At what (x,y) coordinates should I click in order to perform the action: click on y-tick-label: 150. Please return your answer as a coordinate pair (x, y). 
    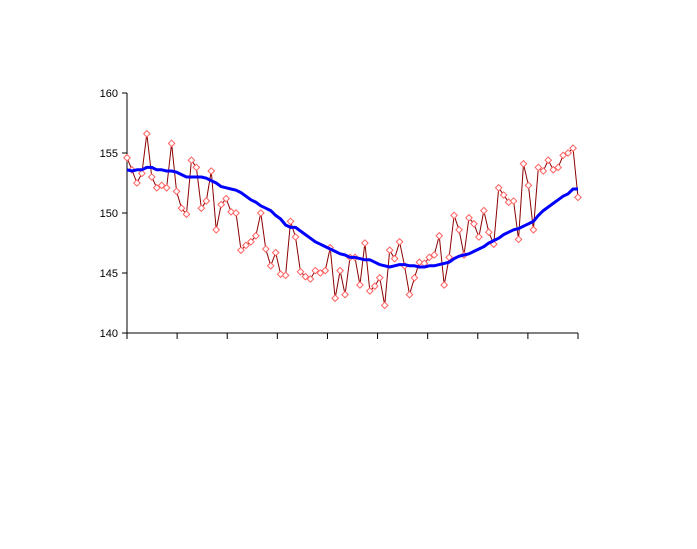
    Looking at the image, I should click on (109, 214).